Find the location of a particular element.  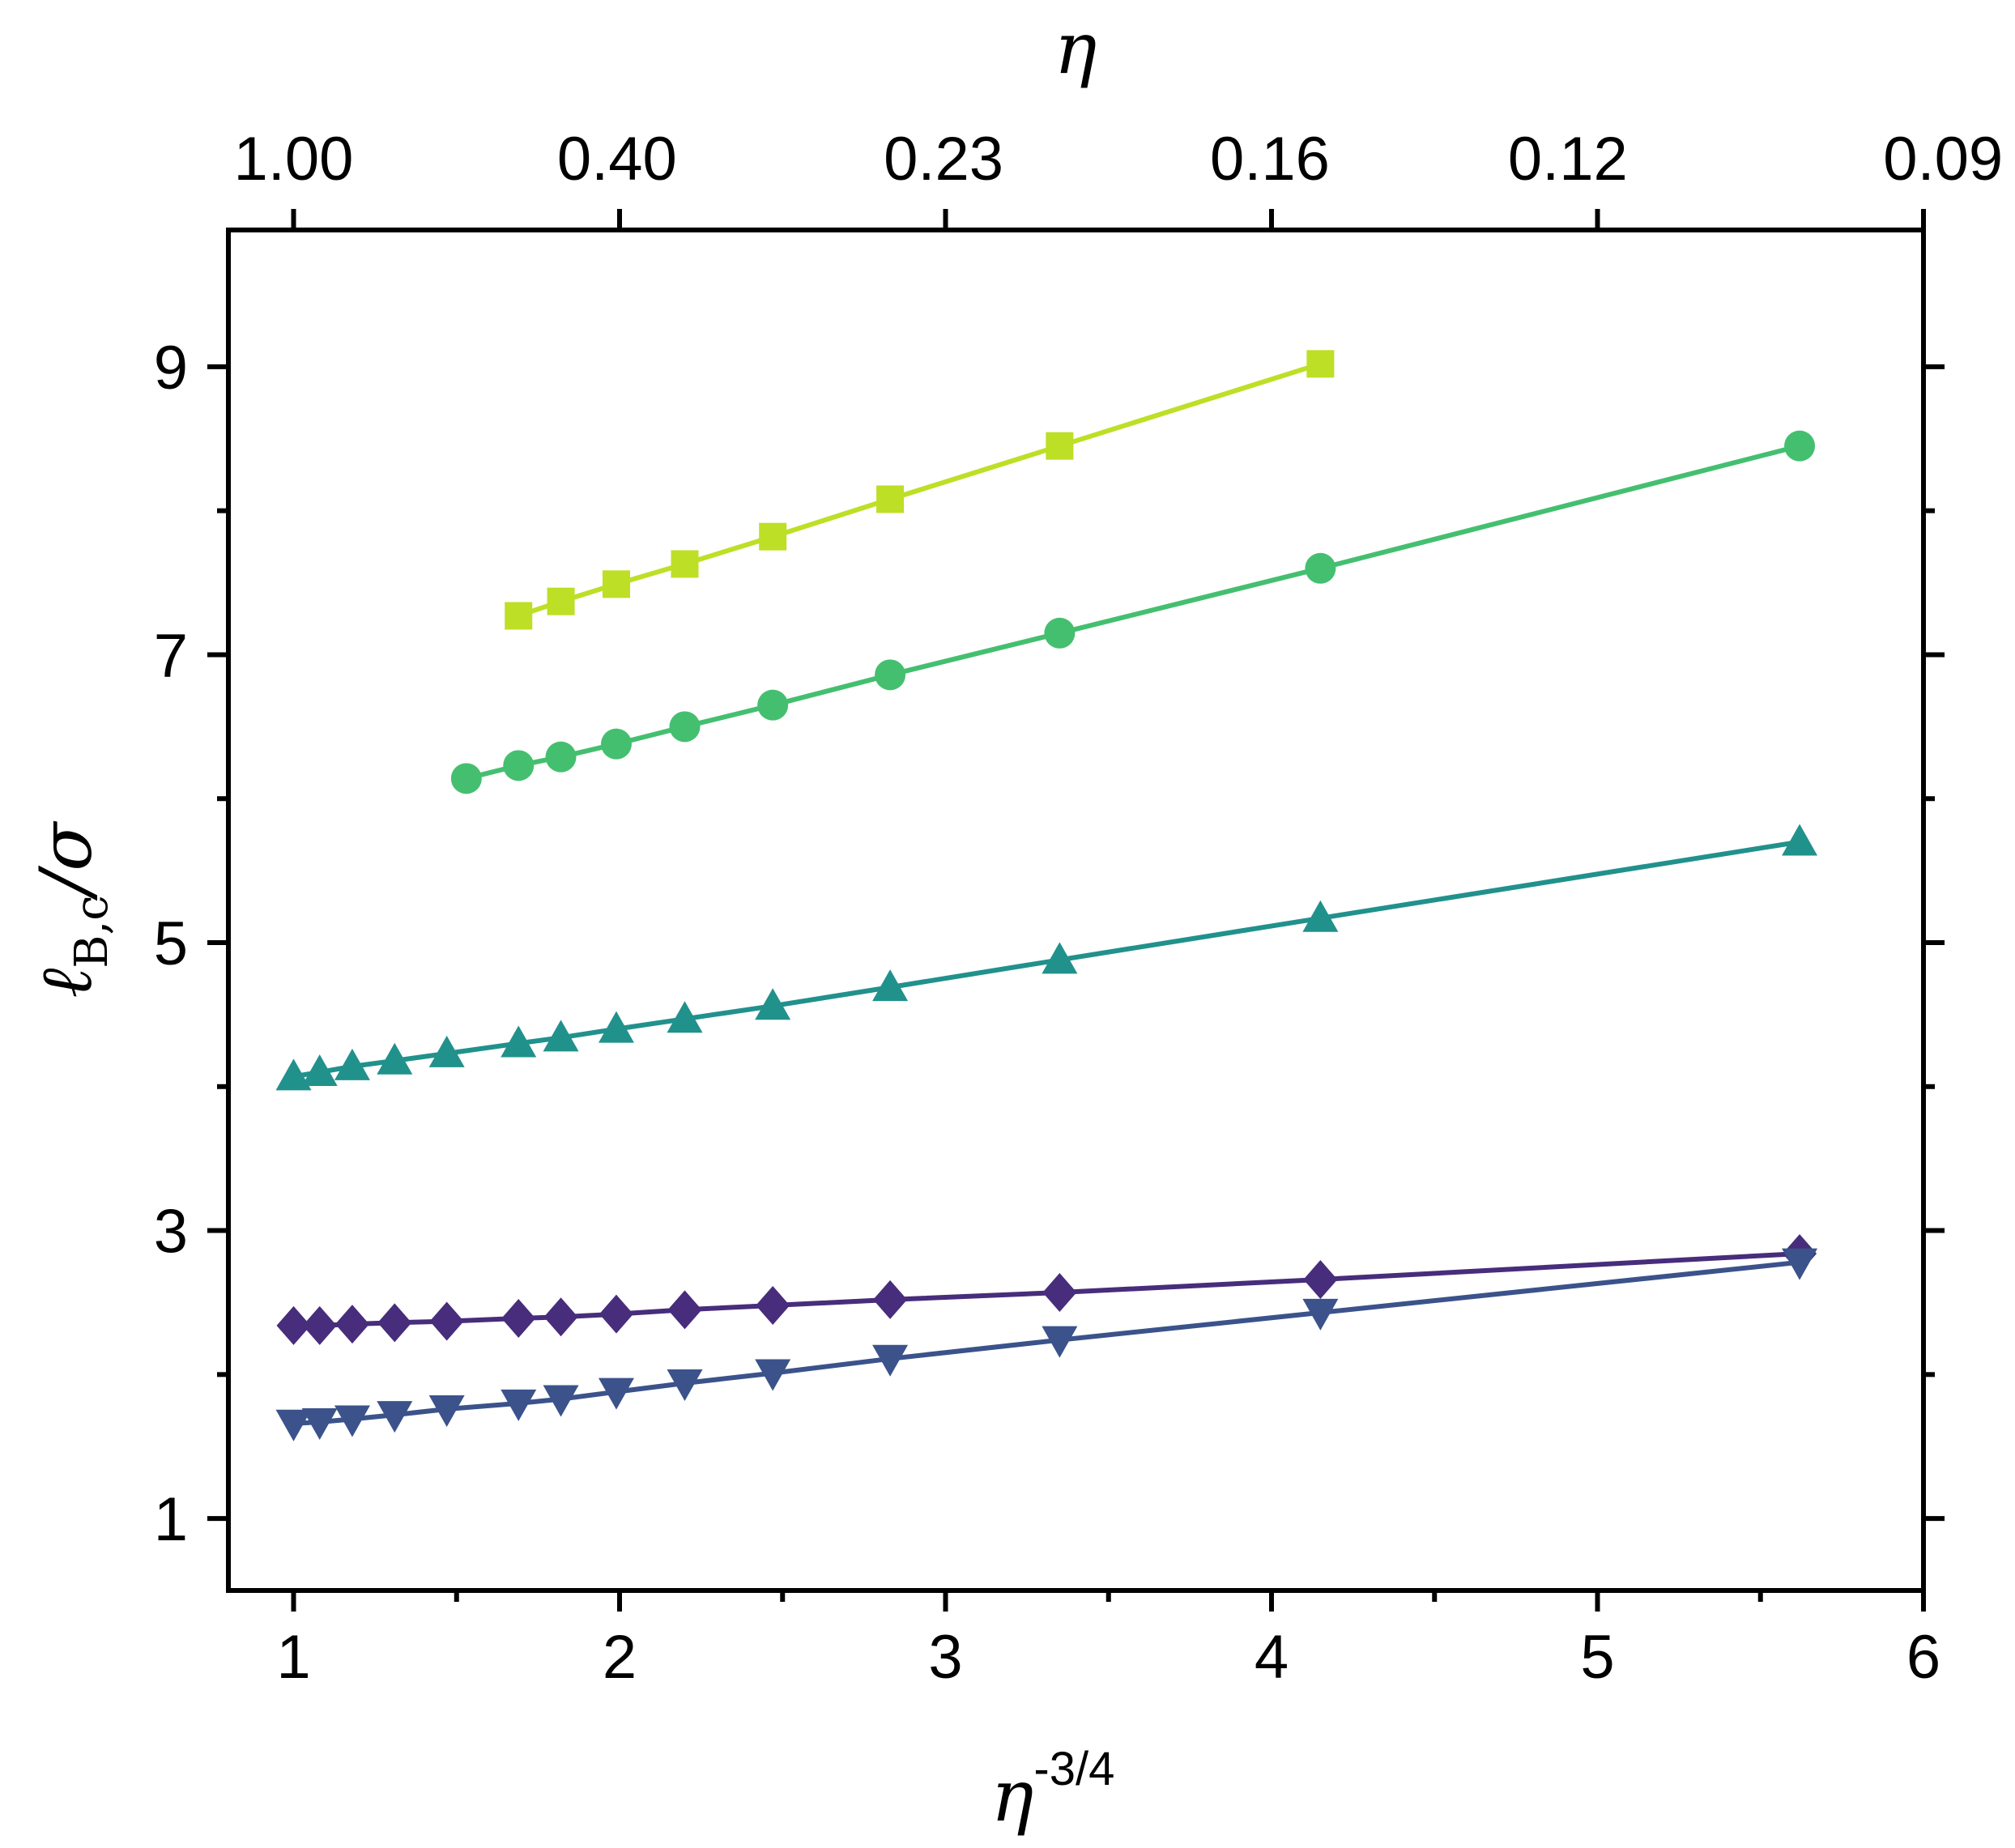

y-axis-title: ℓB,c/σ is located at coordinates (71, 909).